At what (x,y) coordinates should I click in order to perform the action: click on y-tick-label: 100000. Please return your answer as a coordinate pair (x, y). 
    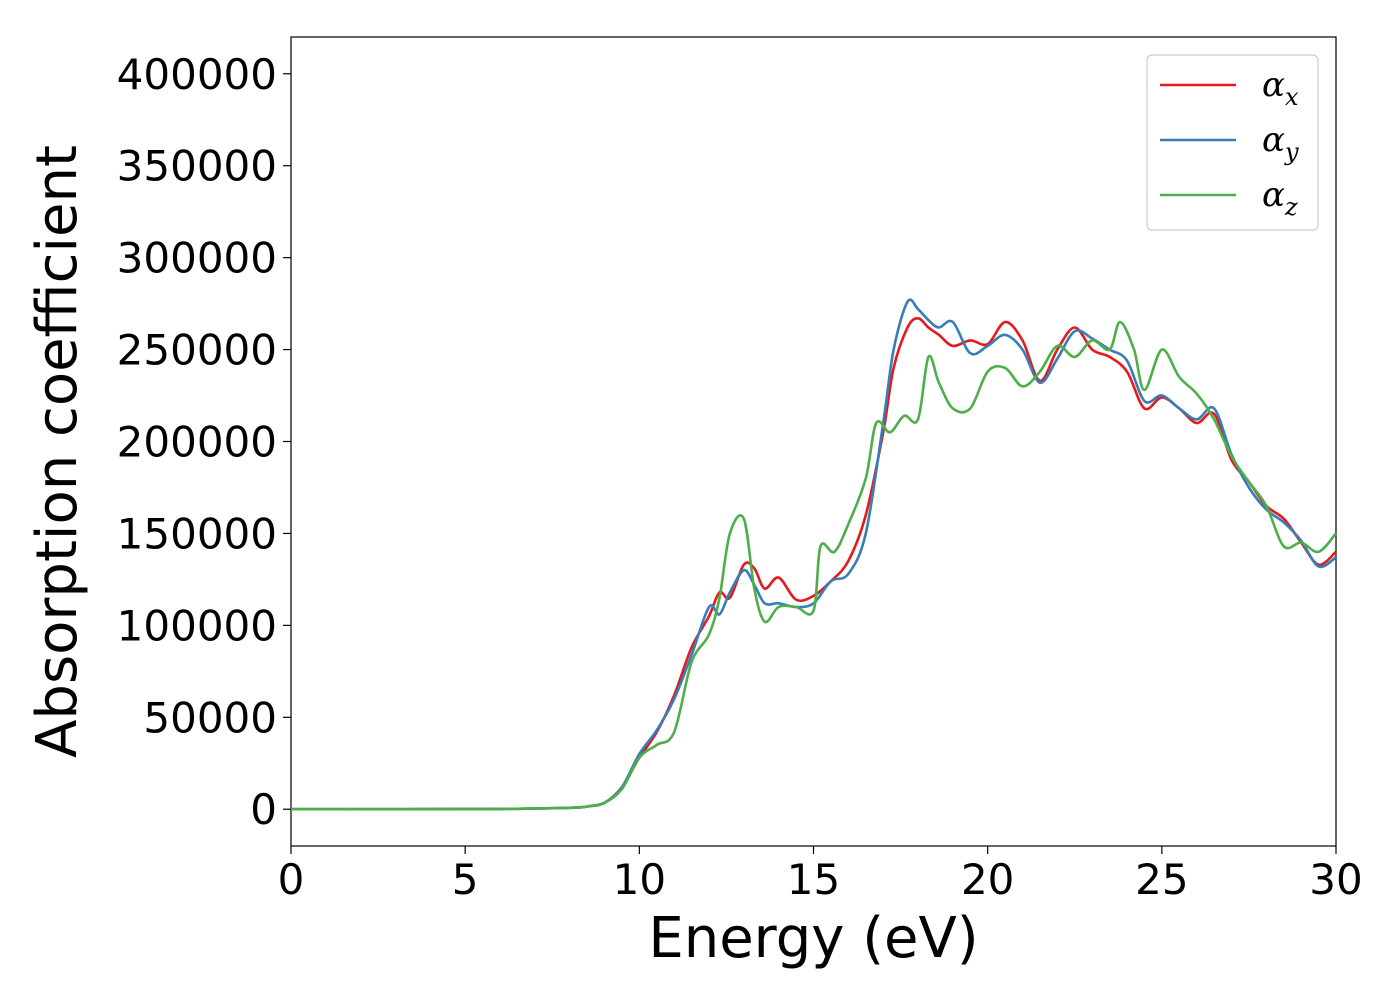
    Looking at the image, I should click on (197, 625).